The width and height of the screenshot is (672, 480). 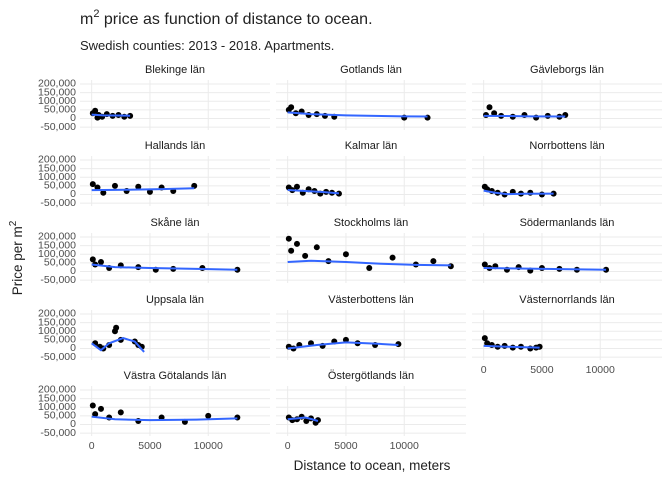 I want to click on facet-strip: Uppsala län, so click(x=175, y=300).